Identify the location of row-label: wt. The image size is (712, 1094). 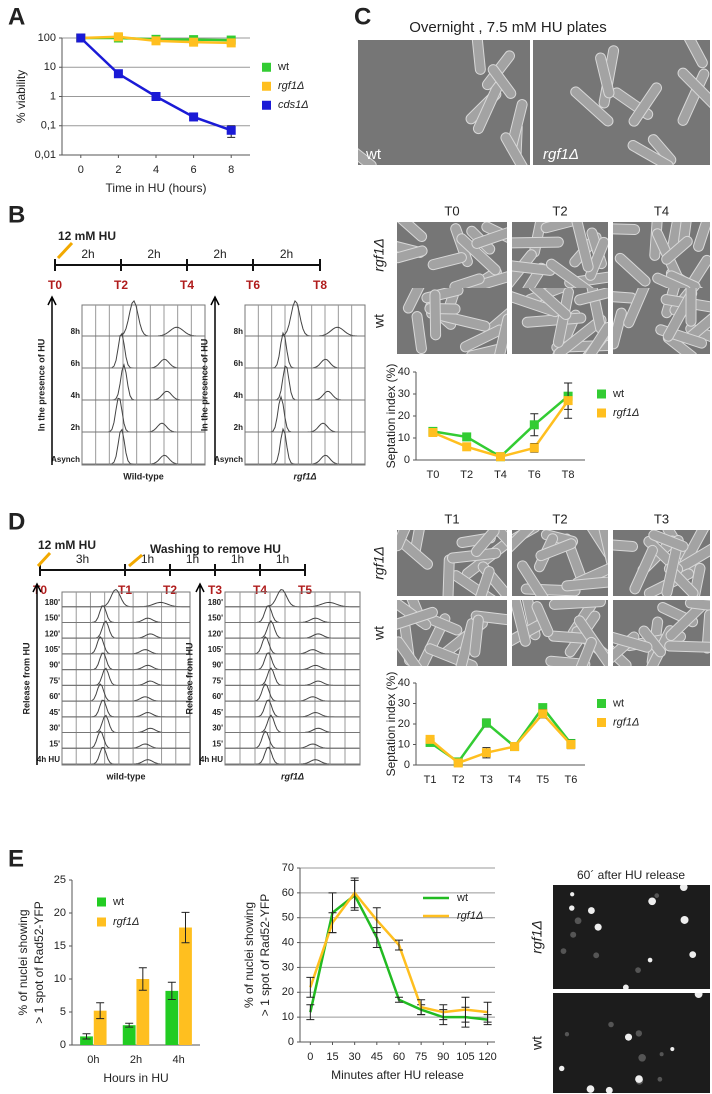
(379, 633).